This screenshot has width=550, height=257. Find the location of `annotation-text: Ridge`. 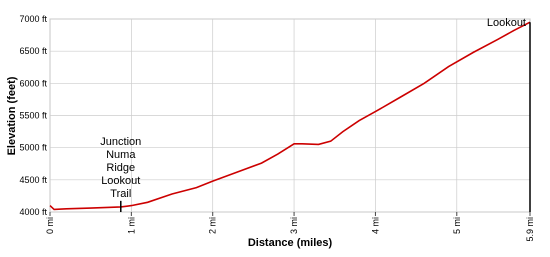

annotation-text: Ridge is located at coordinates (120, 168).